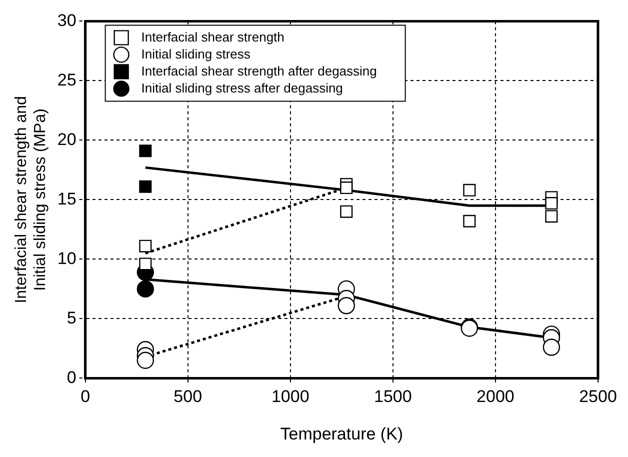 The width and height of the screenshot is (628, 457). What do you see at coordinates (66, 20) in the screenshot?
I see `y-tick-label: 30` at bounding box center [66, 20].